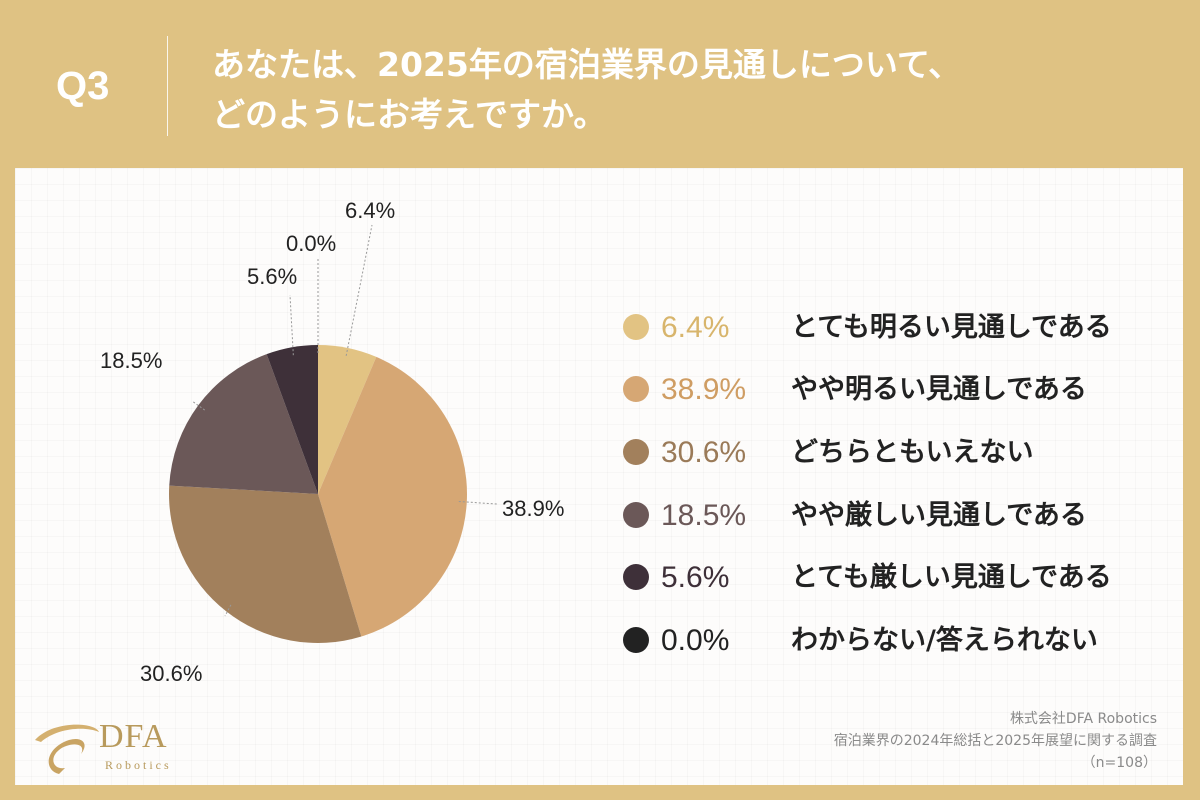 Image resolution: width=1200 pixels, height=800 pixels. I want to click on source-survey: 宿泊業界の2024年総括と2025年展望に関する調査, so click(995, 741).